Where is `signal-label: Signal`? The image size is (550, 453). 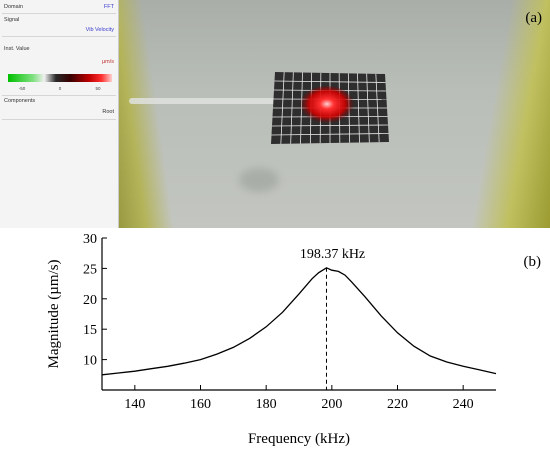 signal-label: Signal is located at coordinates (12, 20).